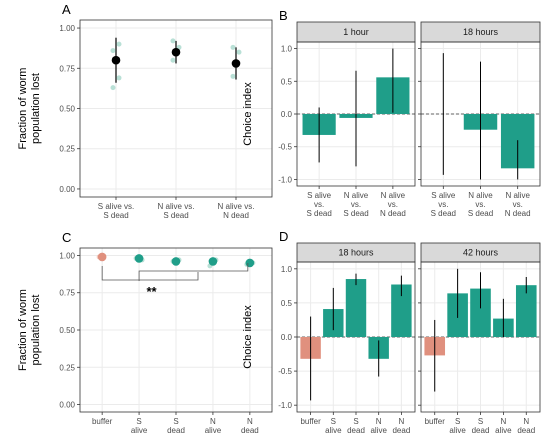 The image size is (550, 437). What do you see at coordinates (67, 367) in the screenshot?
I see `y-tick-label: 0.25` at bounding box center [67, 367].